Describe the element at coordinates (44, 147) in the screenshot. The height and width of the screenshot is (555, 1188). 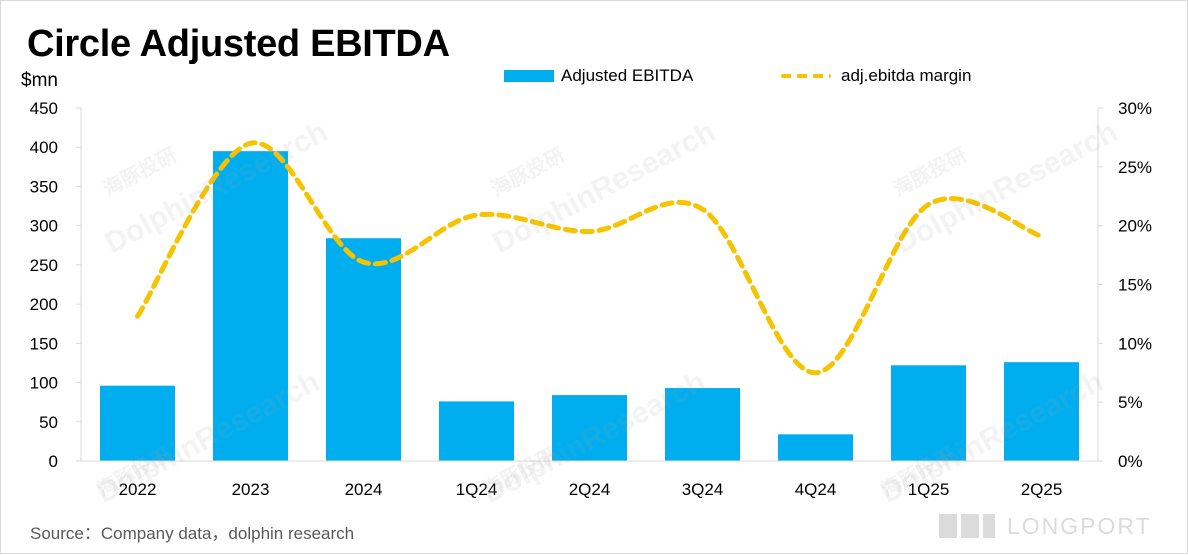
I see `left-y-tick-label: 400` at that location.